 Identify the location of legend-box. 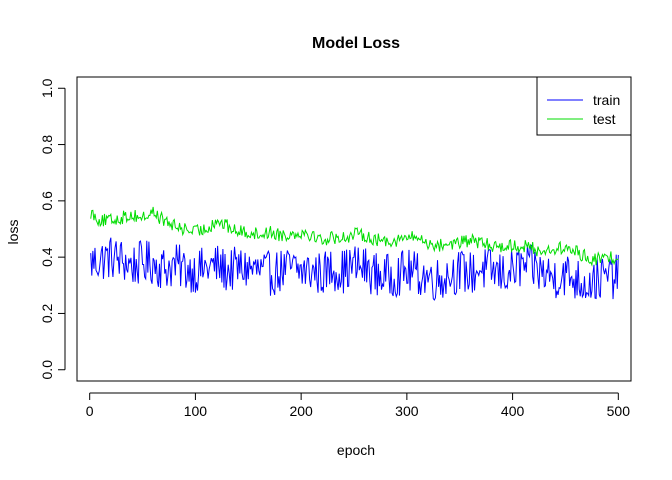
(584, 106).